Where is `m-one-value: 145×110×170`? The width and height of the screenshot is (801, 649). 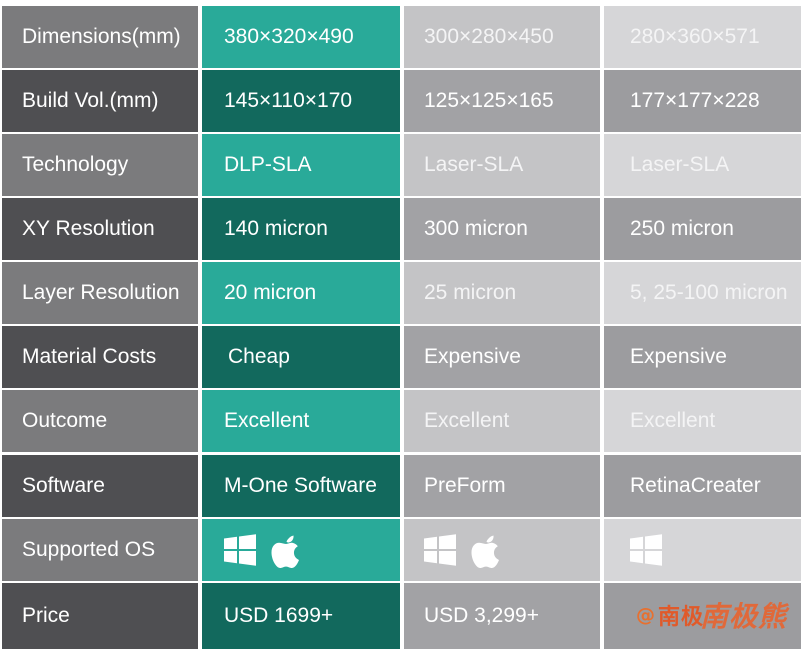
m-one-value: 145×110×170 is located at coordinates (301, 101).